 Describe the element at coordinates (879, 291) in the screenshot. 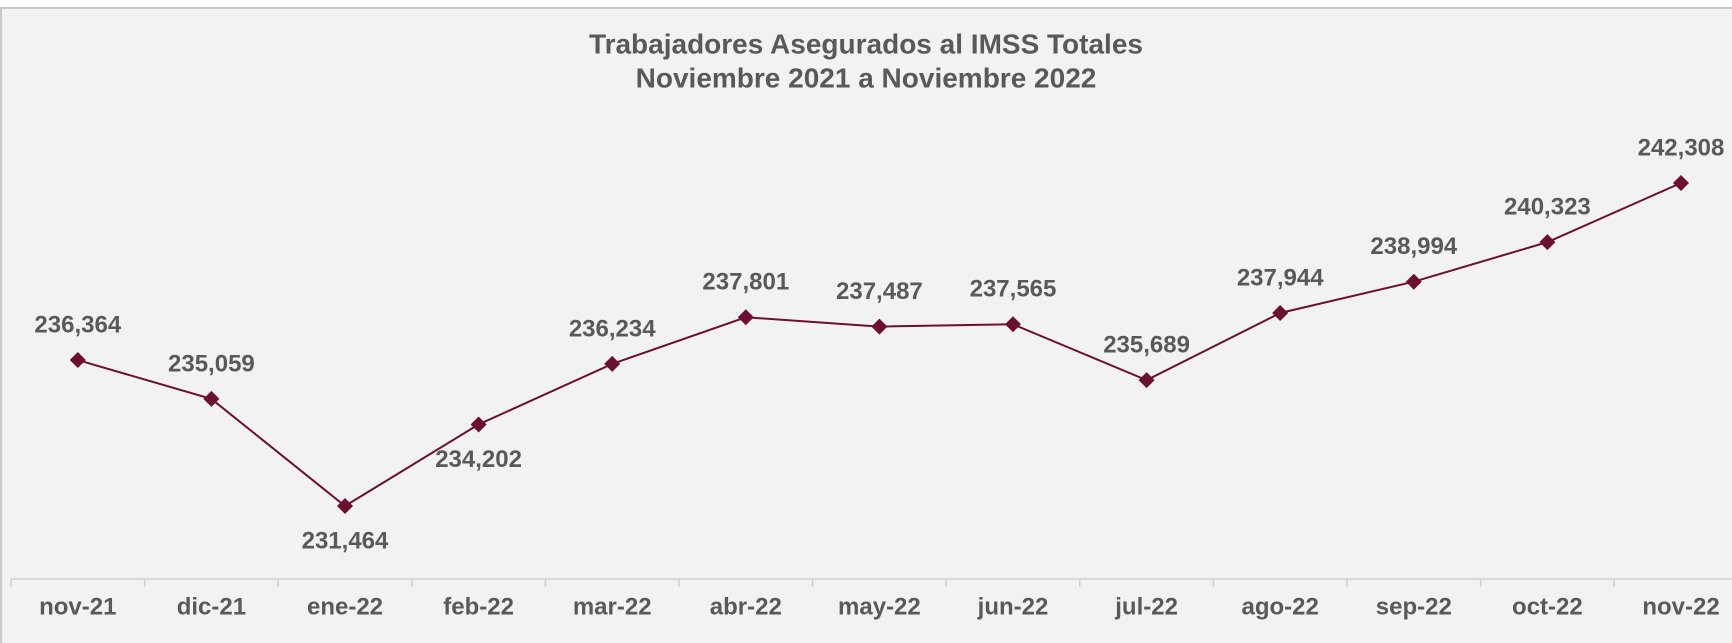

I see `data-label: 237,487` at that location.